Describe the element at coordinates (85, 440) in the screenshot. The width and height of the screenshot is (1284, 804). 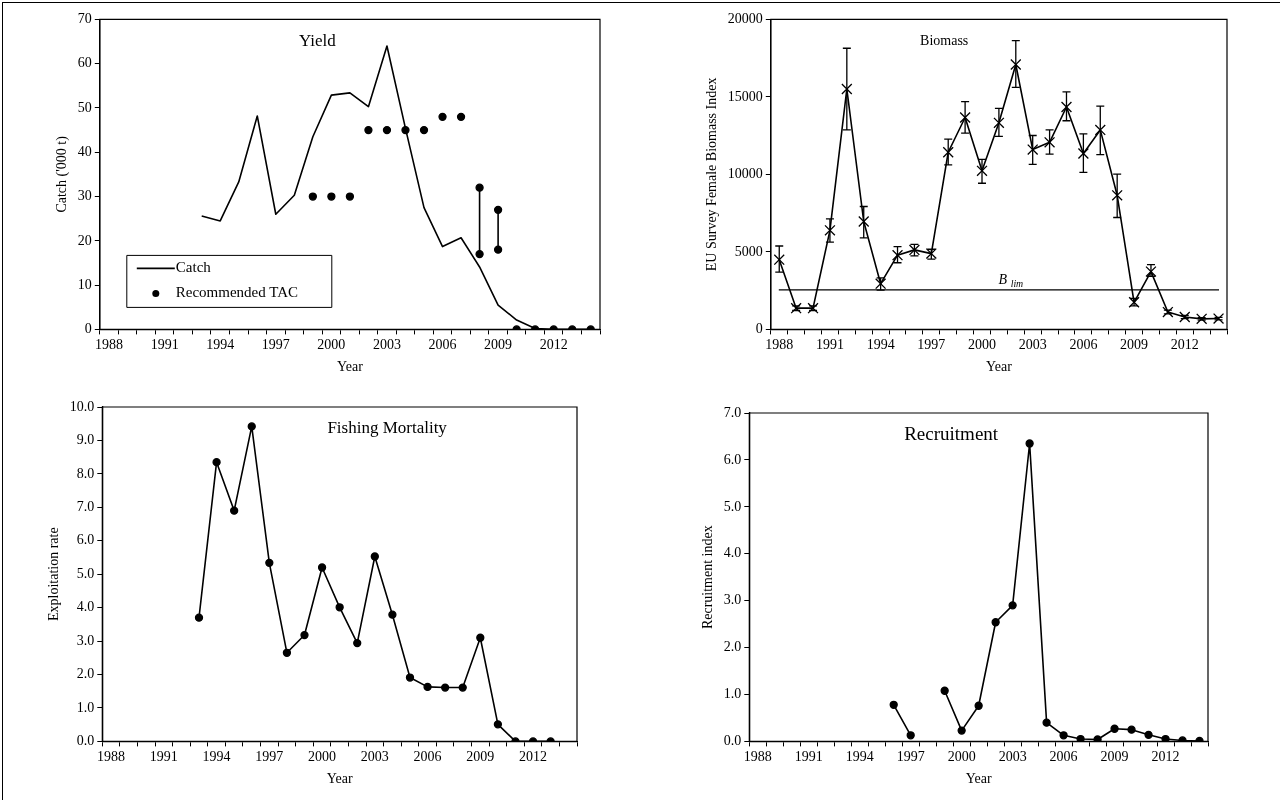
I see `y-tick-label: 9.0` at that location.